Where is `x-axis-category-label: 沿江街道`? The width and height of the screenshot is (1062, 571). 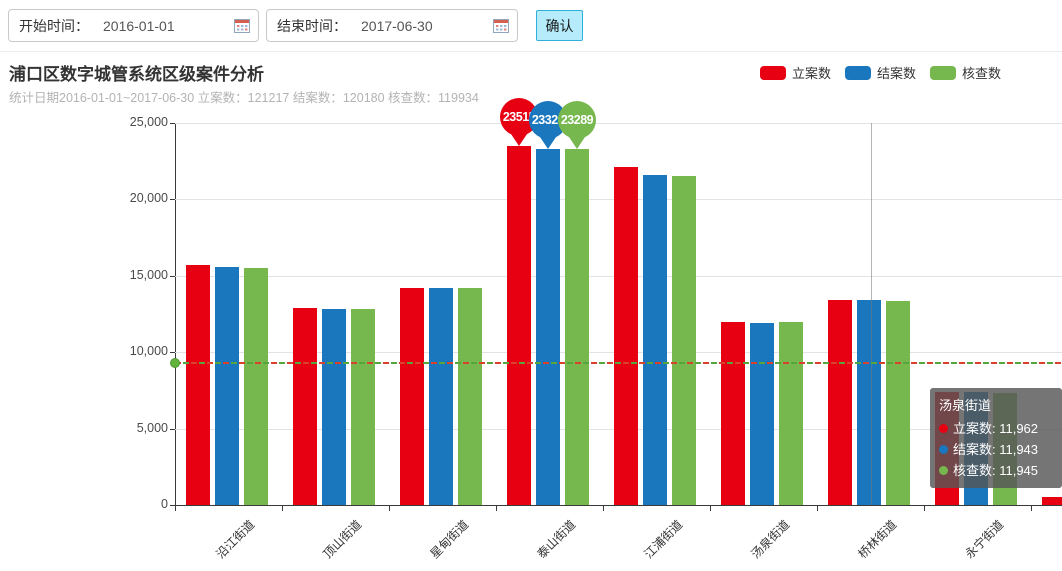
x-axis-category-label: 沿江街道 is located at coordinates (234, 539).